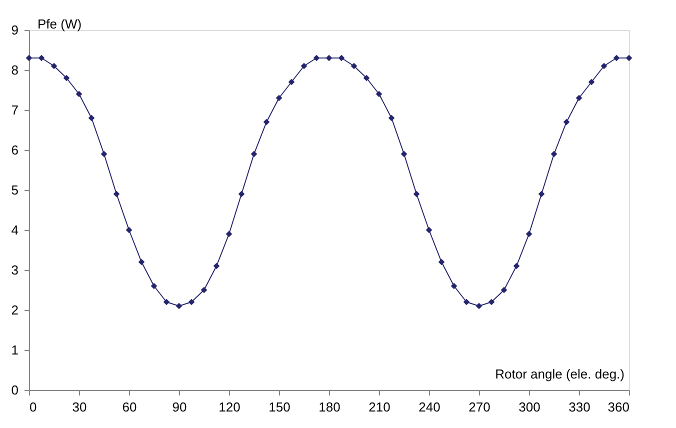 The width and height of the screenshot is (676, 428). Describe the element at coordinates (229, 407) in the screenshot. I see `x-tick-label: 120` at that location.